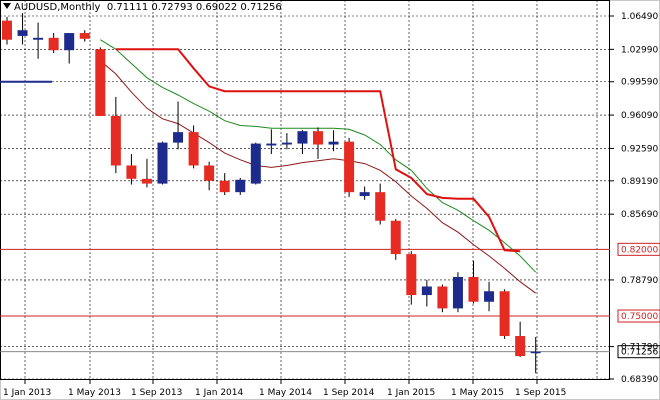 Image resolution: width=660 pixels, height=400 pixels. What do you see at coordinates (36, 7) in the screenshot?
I see `symbol-label: AUDUSD` at bounding box center [36, 7].